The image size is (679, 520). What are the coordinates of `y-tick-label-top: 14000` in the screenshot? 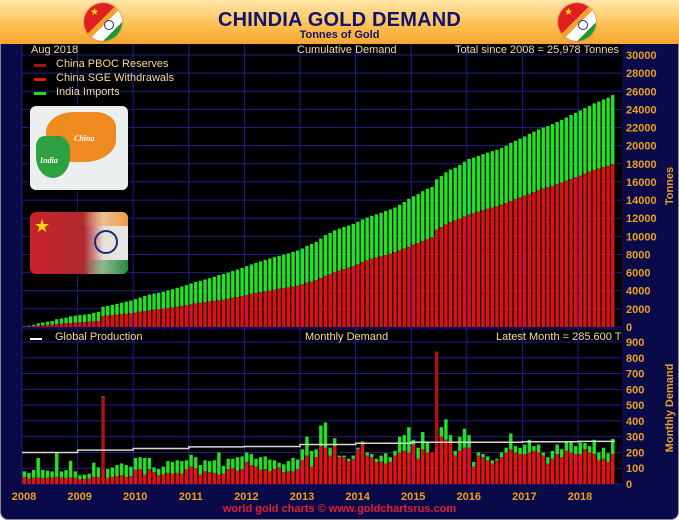 It's located at (641, 201).